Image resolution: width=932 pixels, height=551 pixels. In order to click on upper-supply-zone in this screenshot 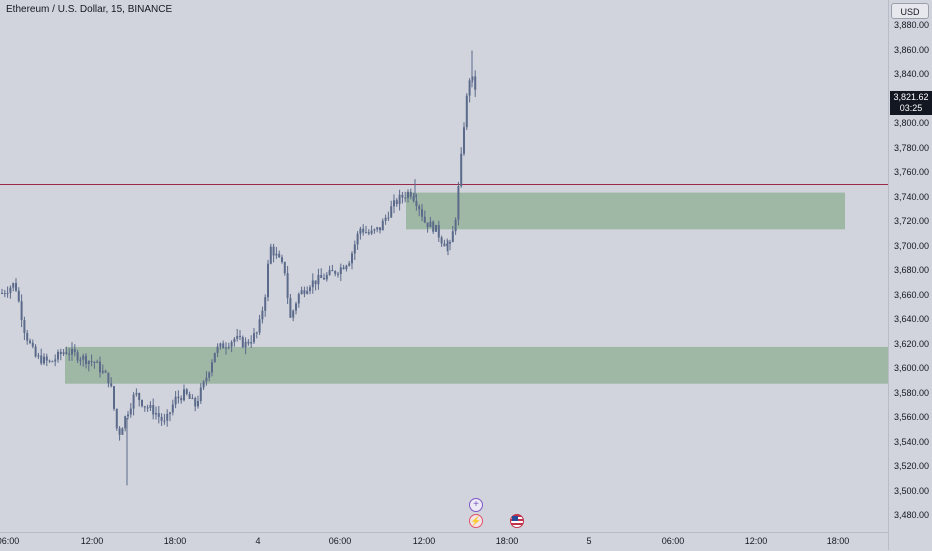, I will do `click(625, 211)`.